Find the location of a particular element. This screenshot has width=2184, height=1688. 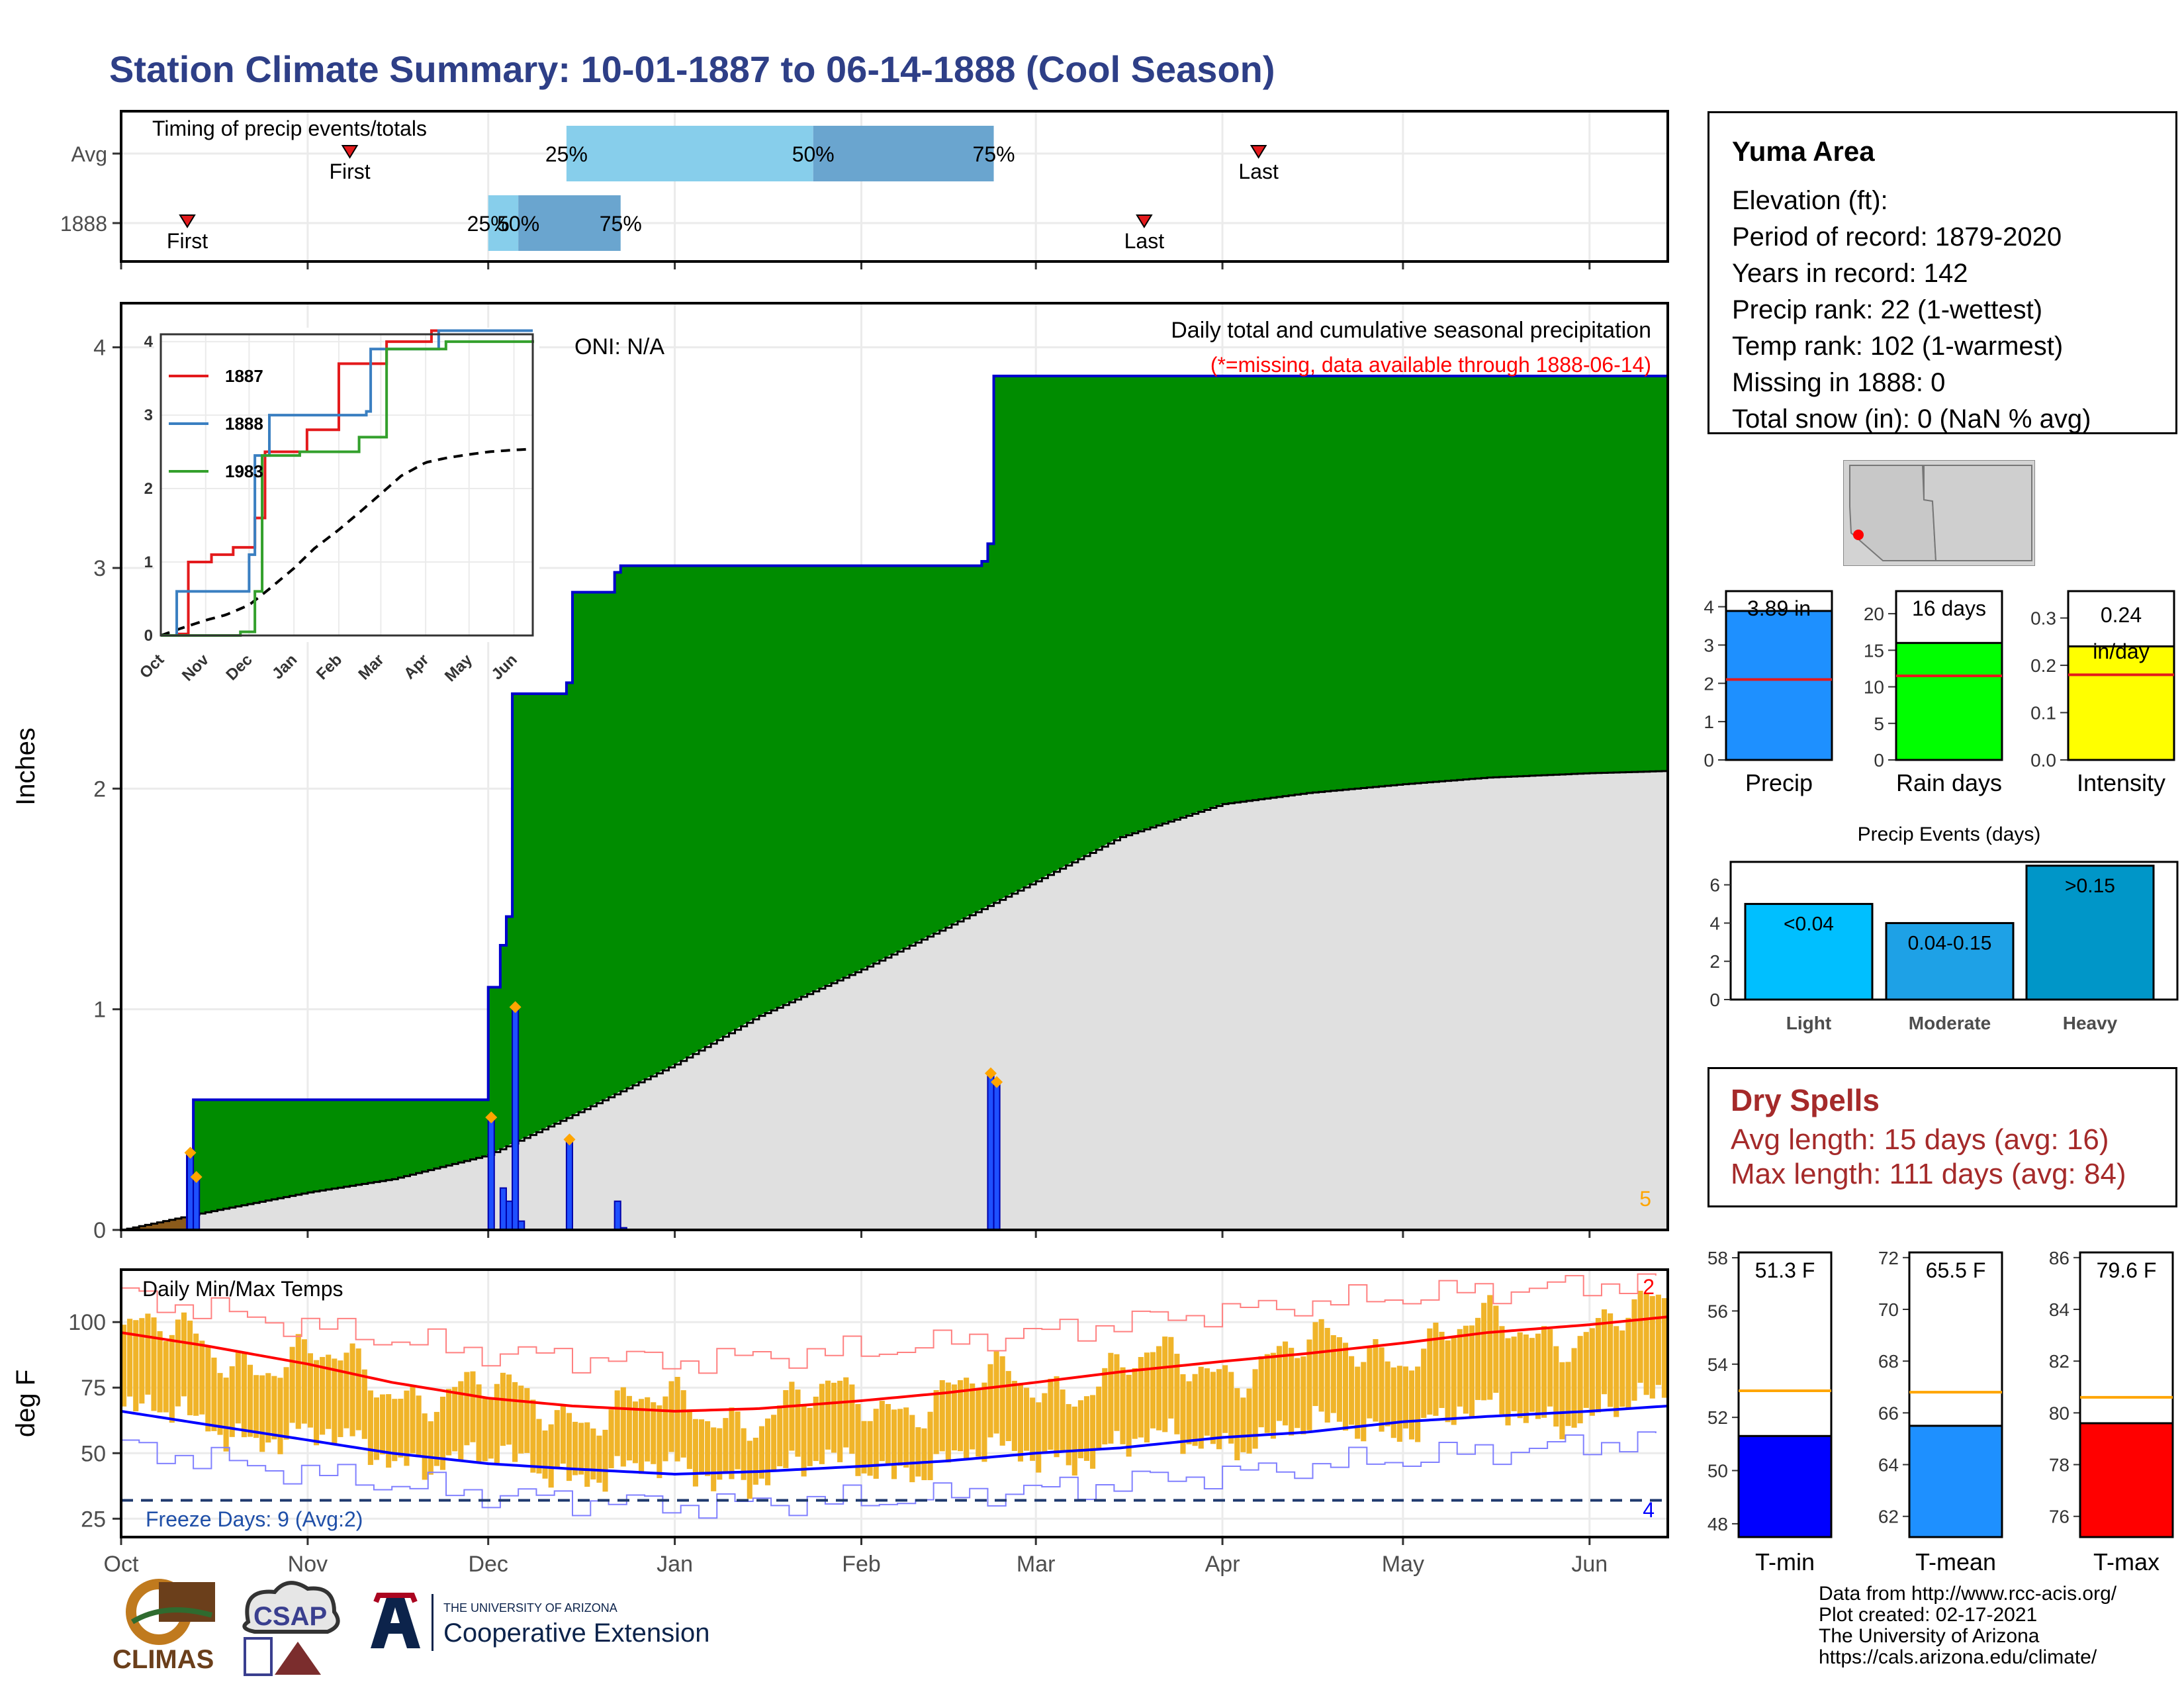

summary-value-label-1: 16 days is located at coordinates (1949, 608).